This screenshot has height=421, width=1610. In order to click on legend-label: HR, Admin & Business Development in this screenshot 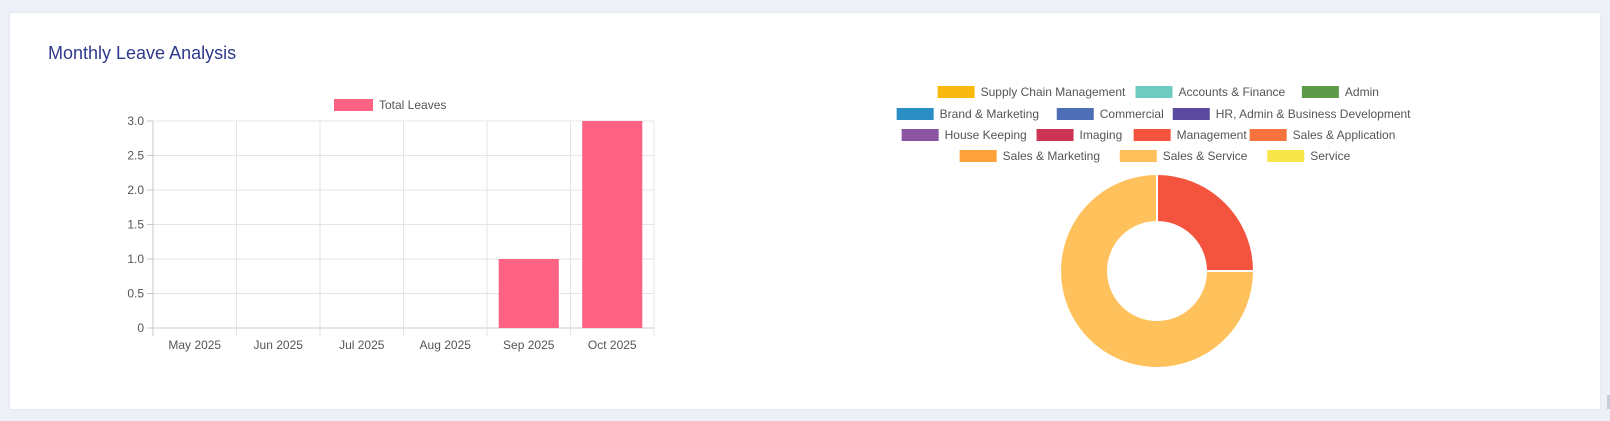, I will do `click(1313, 114)`.